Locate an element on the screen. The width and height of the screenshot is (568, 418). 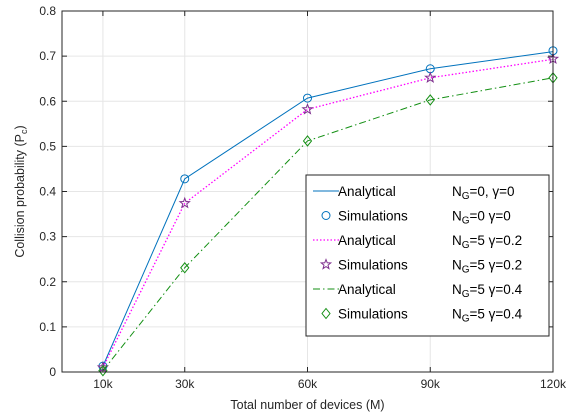
y-axis-label: Collision probability (Pc) is located at coordinates (21, 191).